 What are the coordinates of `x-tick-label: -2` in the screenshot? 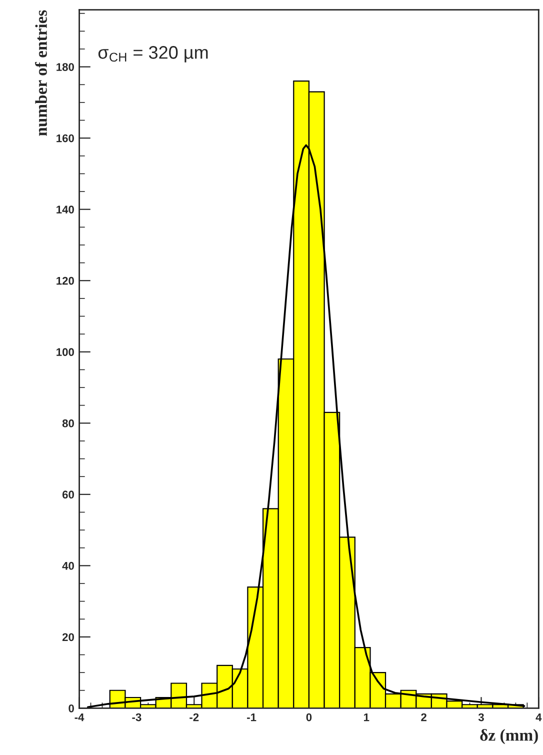 It's located at (194, 717).